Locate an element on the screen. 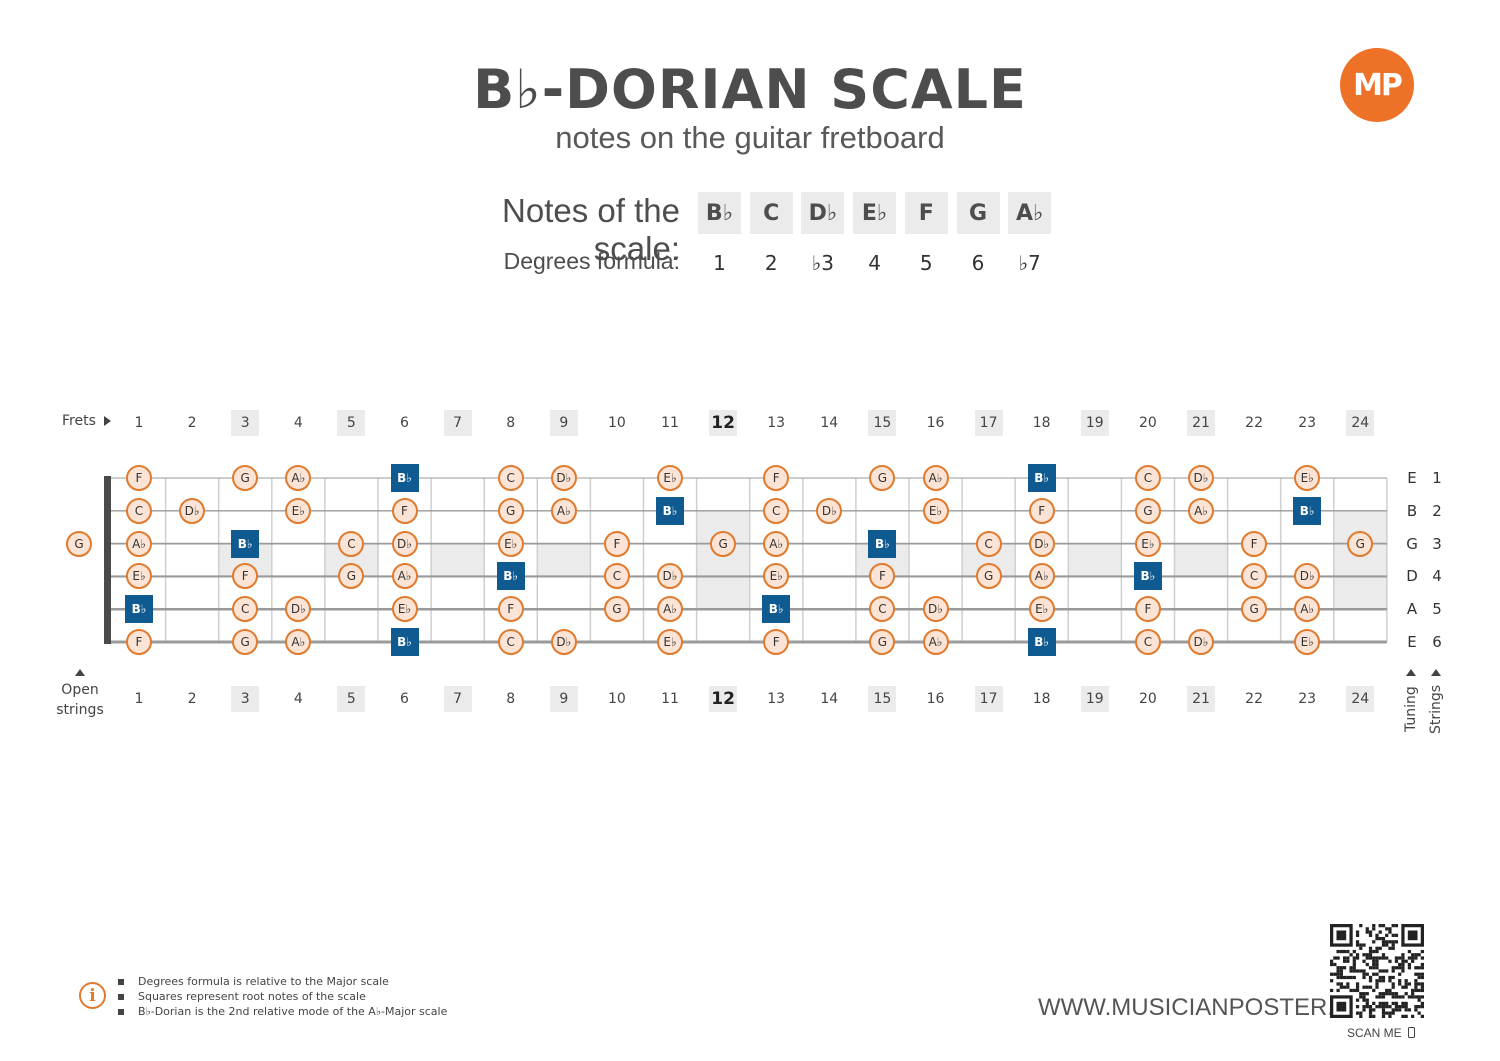  fret-number: 22 is located at coordinates (1254, 699).